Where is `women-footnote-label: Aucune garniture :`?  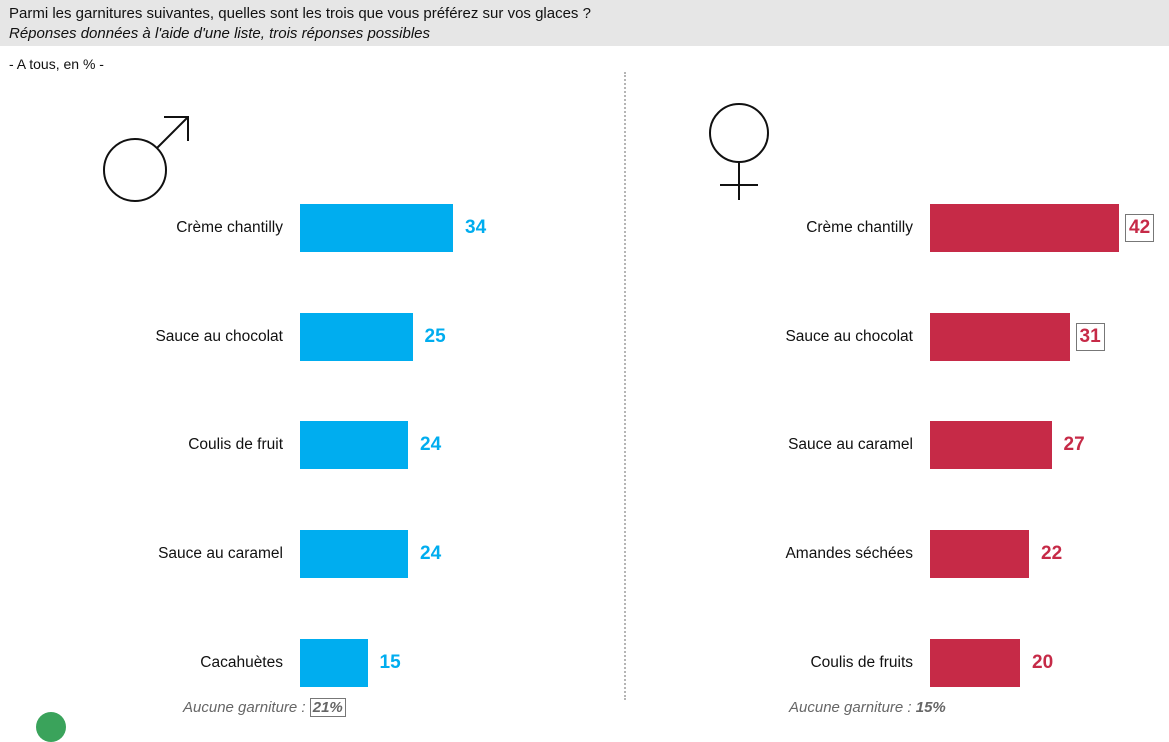
women-footnote-label: Aucune garniture : is located at coordinates (850, 707).